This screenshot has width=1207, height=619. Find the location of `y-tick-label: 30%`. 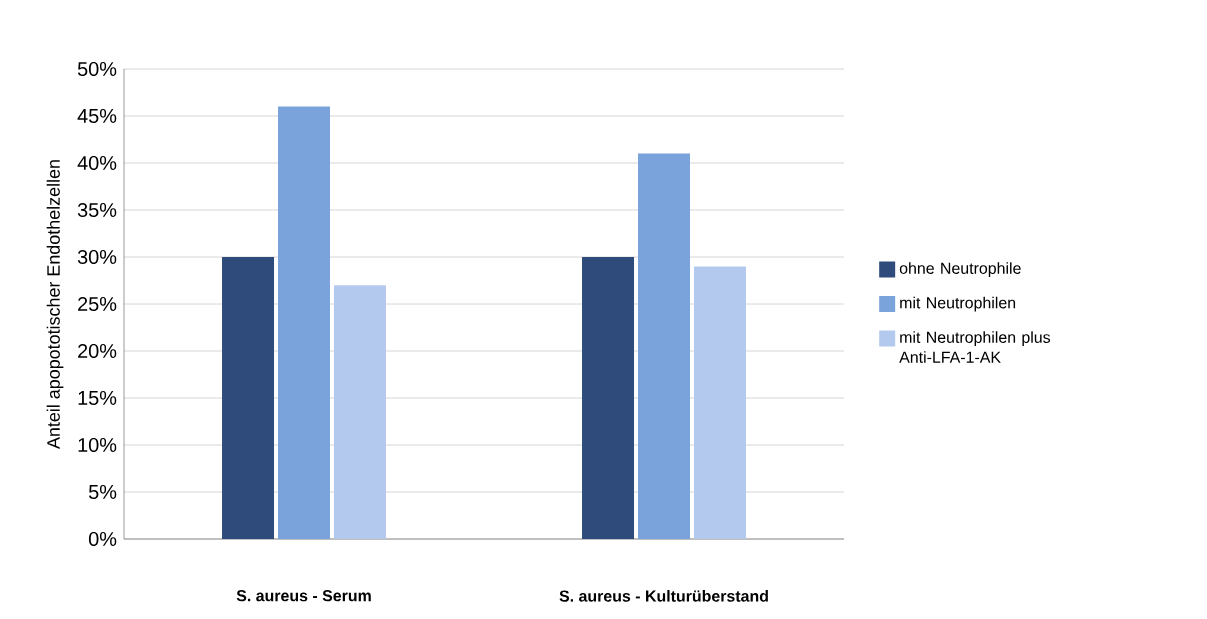

y-tick-label: 30% is located at coordinates (97, 257).